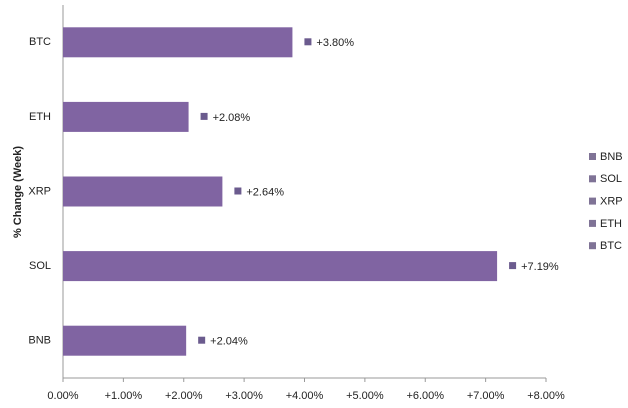 The width and height of the screenshot is (628, 408). Describe the element at coordinates (611, 246) in the screenshot. I see `legend-label: BTC` at that location.